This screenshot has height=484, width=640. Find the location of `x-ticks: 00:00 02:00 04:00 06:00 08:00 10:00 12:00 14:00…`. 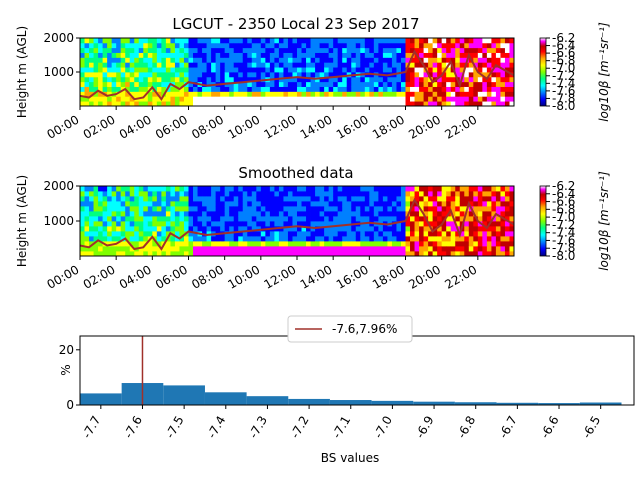

x-ticks: 00:00 02:00 04:00 06:00 08:00 10:00 12:00 14:00… is located at coordinates (262, 124).